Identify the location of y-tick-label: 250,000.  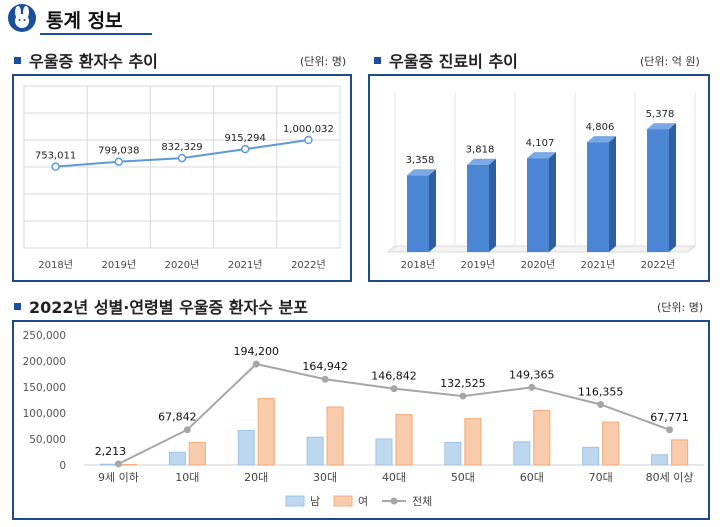
(44, 336).